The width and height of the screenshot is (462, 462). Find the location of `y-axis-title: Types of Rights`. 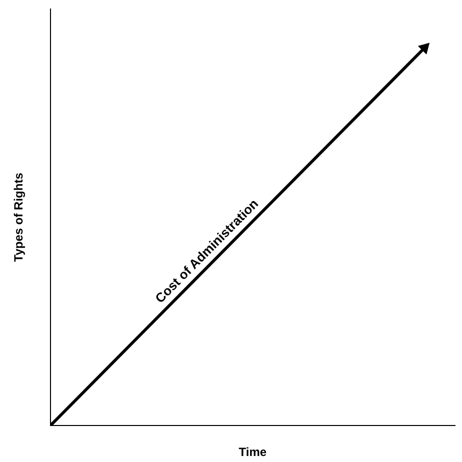

y-axis-title: Types of Rights is located at coordinates (19, 217).